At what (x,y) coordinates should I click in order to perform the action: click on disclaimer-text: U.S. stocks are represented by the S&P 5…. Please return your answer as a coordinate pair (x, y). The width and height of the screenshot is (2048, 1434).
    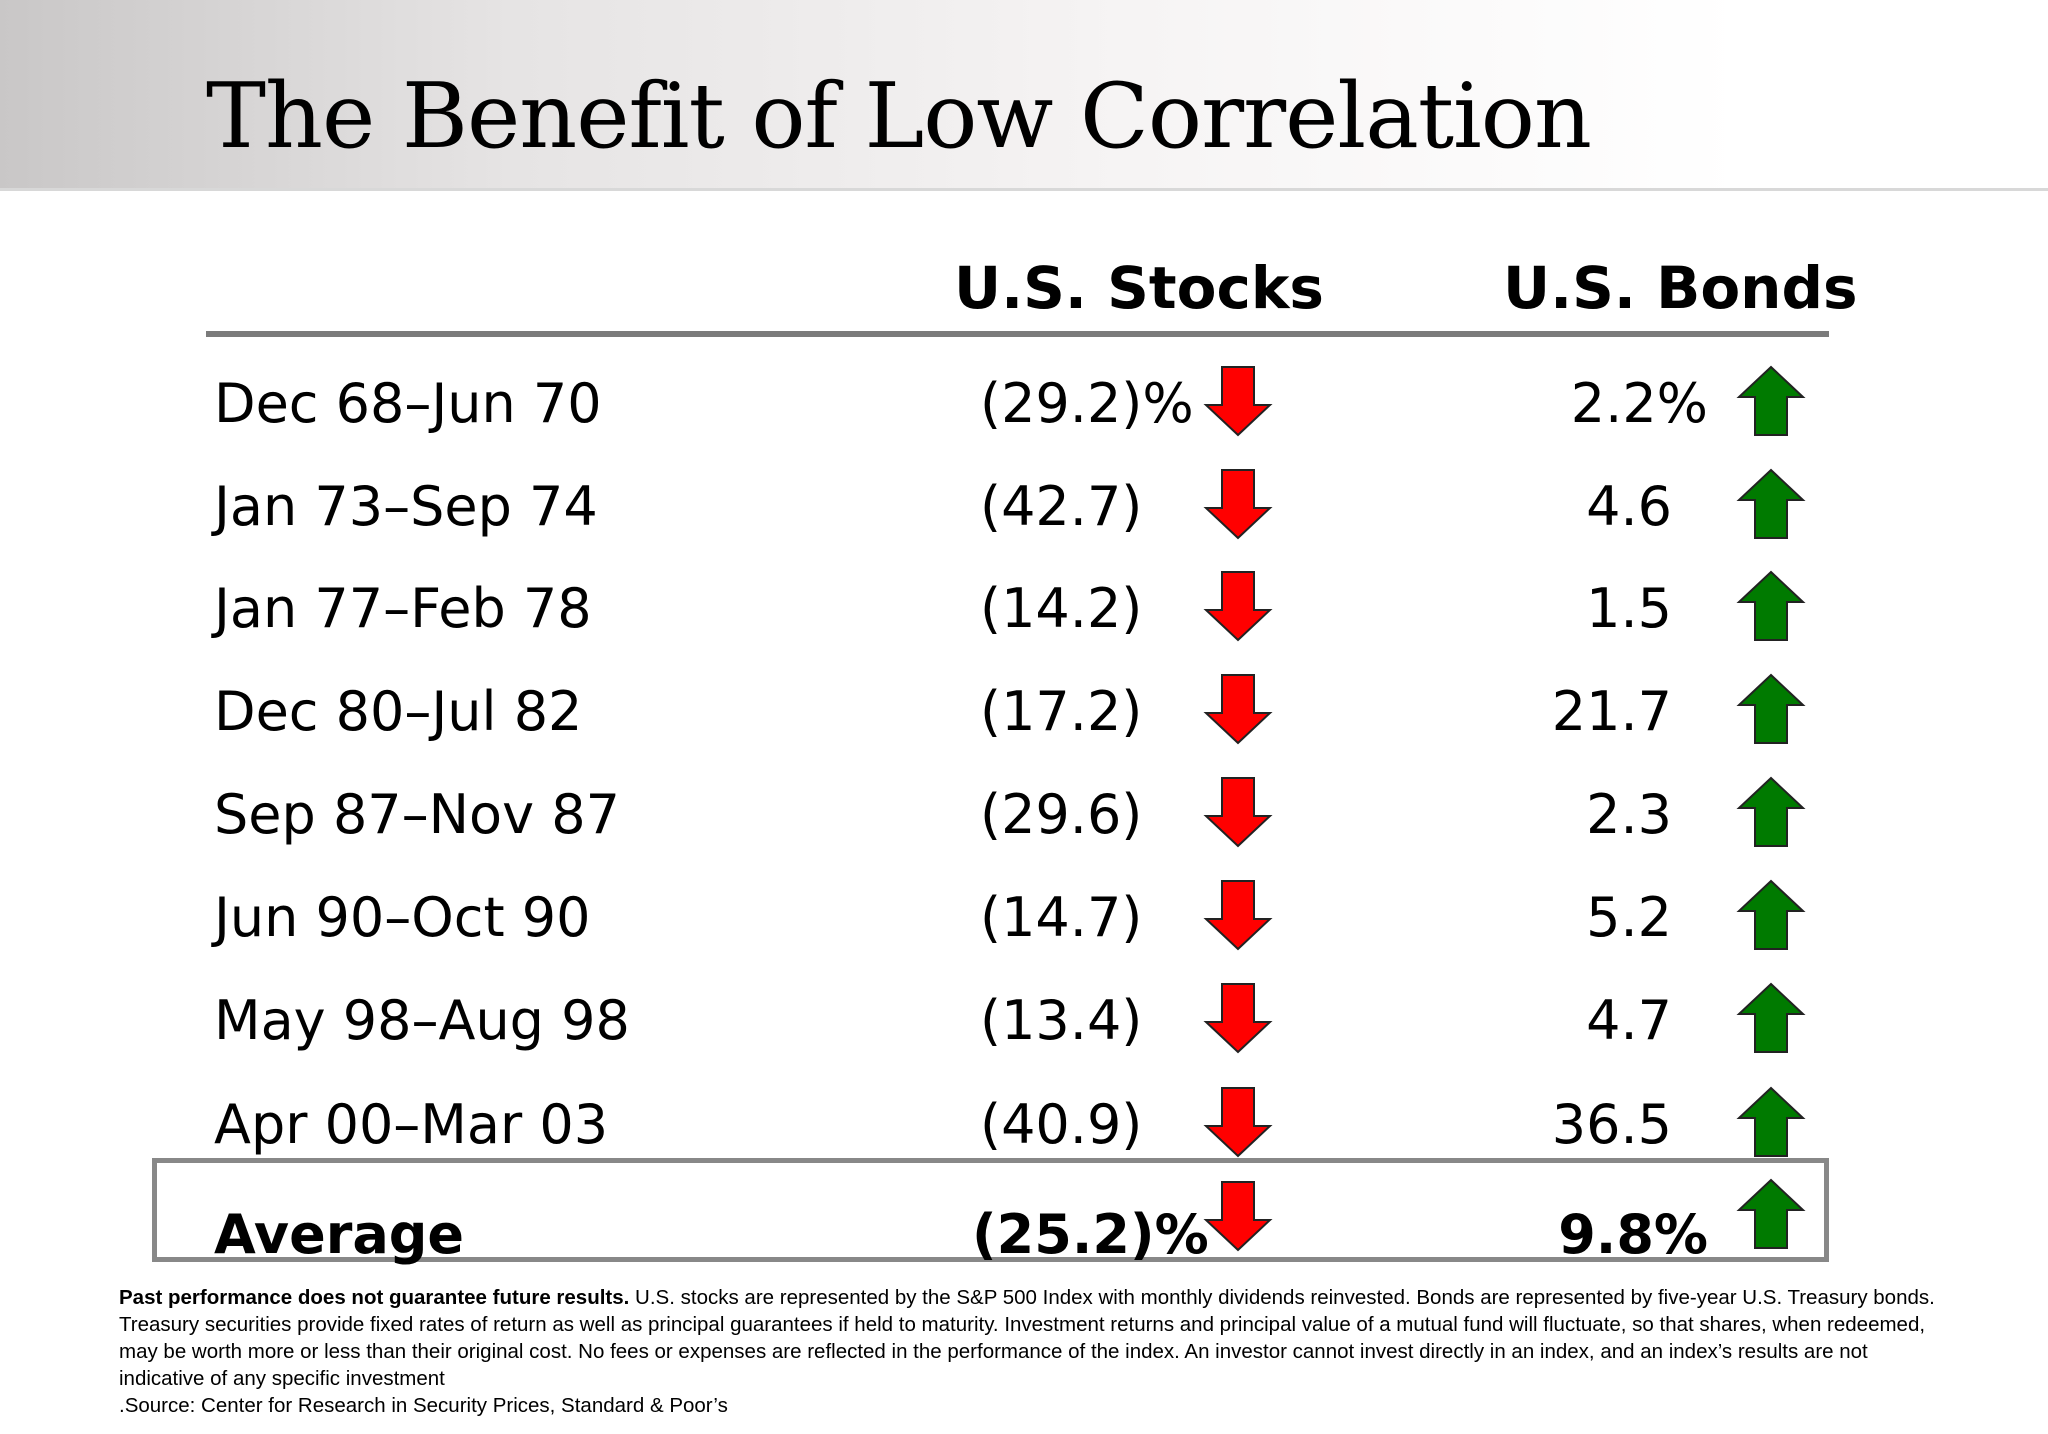
    Looking at the image, I should click on (1027, 1338).